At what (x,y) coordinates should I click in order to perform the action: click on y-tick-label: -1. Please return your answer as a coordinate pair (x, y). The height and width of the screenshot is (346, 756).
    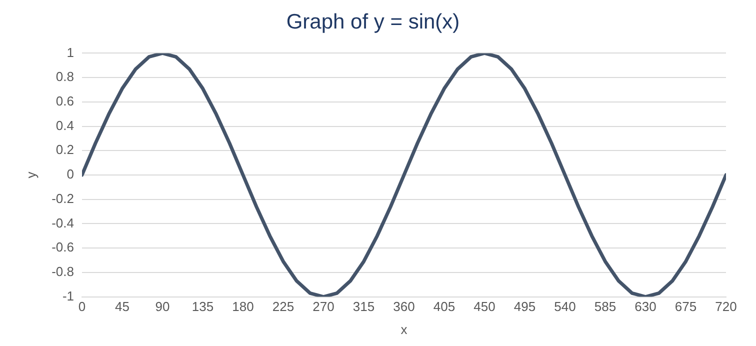
    Looking at the image, I should click on (68, 296).